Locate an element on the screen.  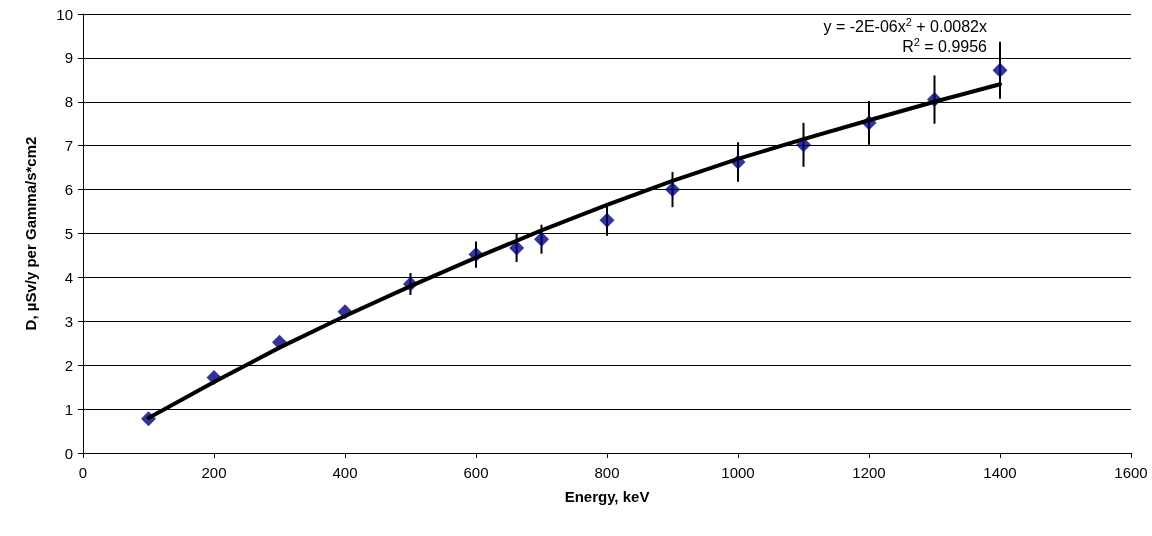
x-axis-title: Energy, keV is located at coordinates (607, 496).